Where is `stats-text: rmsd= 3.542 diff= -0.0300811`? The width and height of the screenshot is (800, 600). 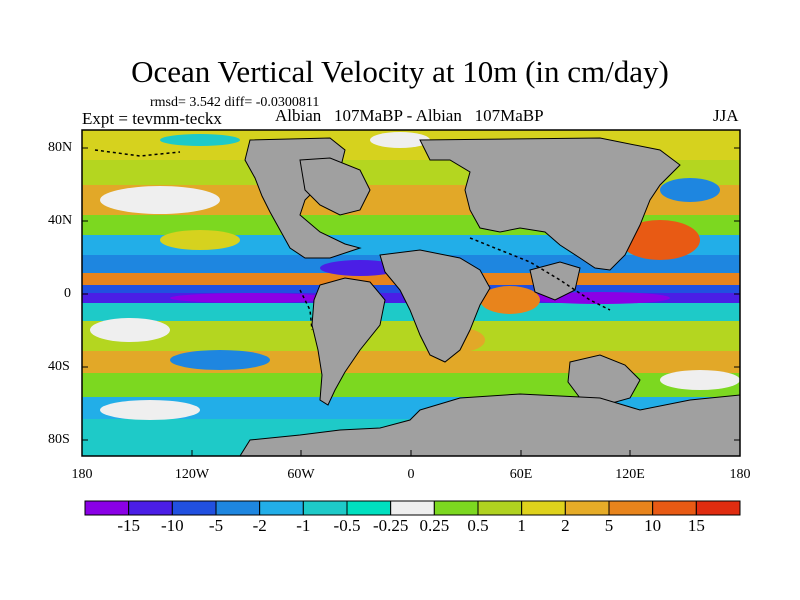 stats-text: rmsd= 3.542 diff= -0.0300811 is located at coordinates (235, 102).